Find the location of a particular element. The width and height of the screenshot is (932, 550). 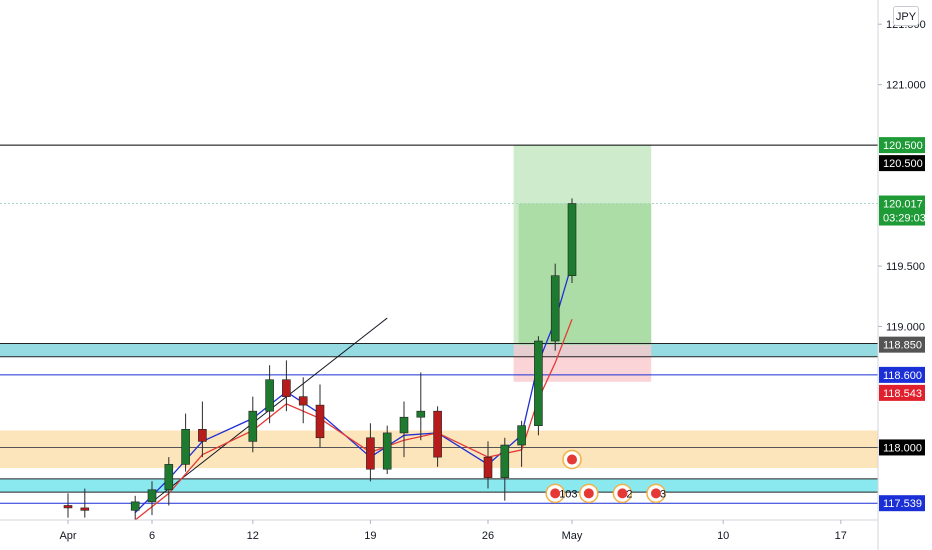

price-badge-value: 118.850 is located at coordinates (902, 346).